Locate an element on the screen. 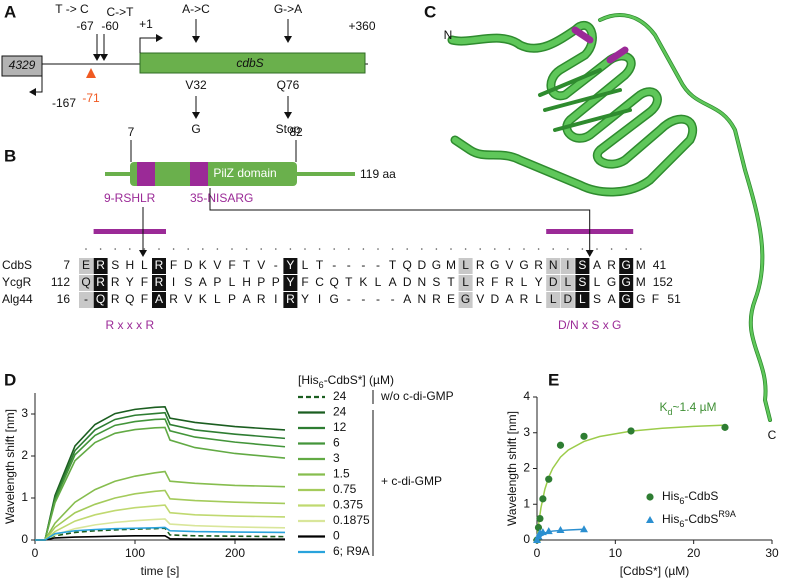 This screenshot has height=585, width=799. x-axis-title: time [s] is located at coordinates (160, 571).